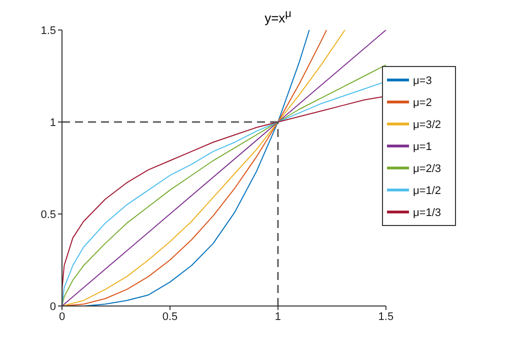  I want to click on y-tick-label: 1, so click(53, 122).